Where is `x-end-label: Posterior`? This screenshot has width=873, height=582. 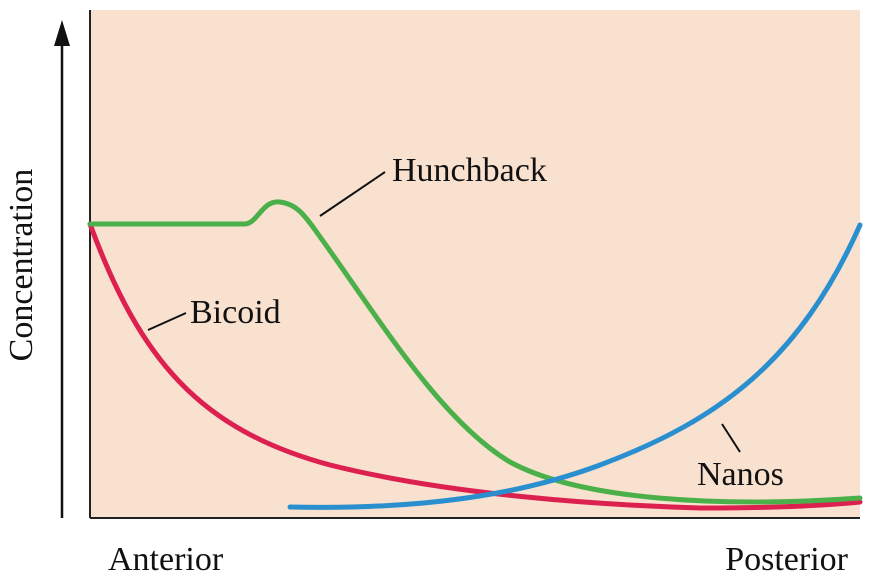
x-end-label: Posterior is located at coordinates (786, 559).